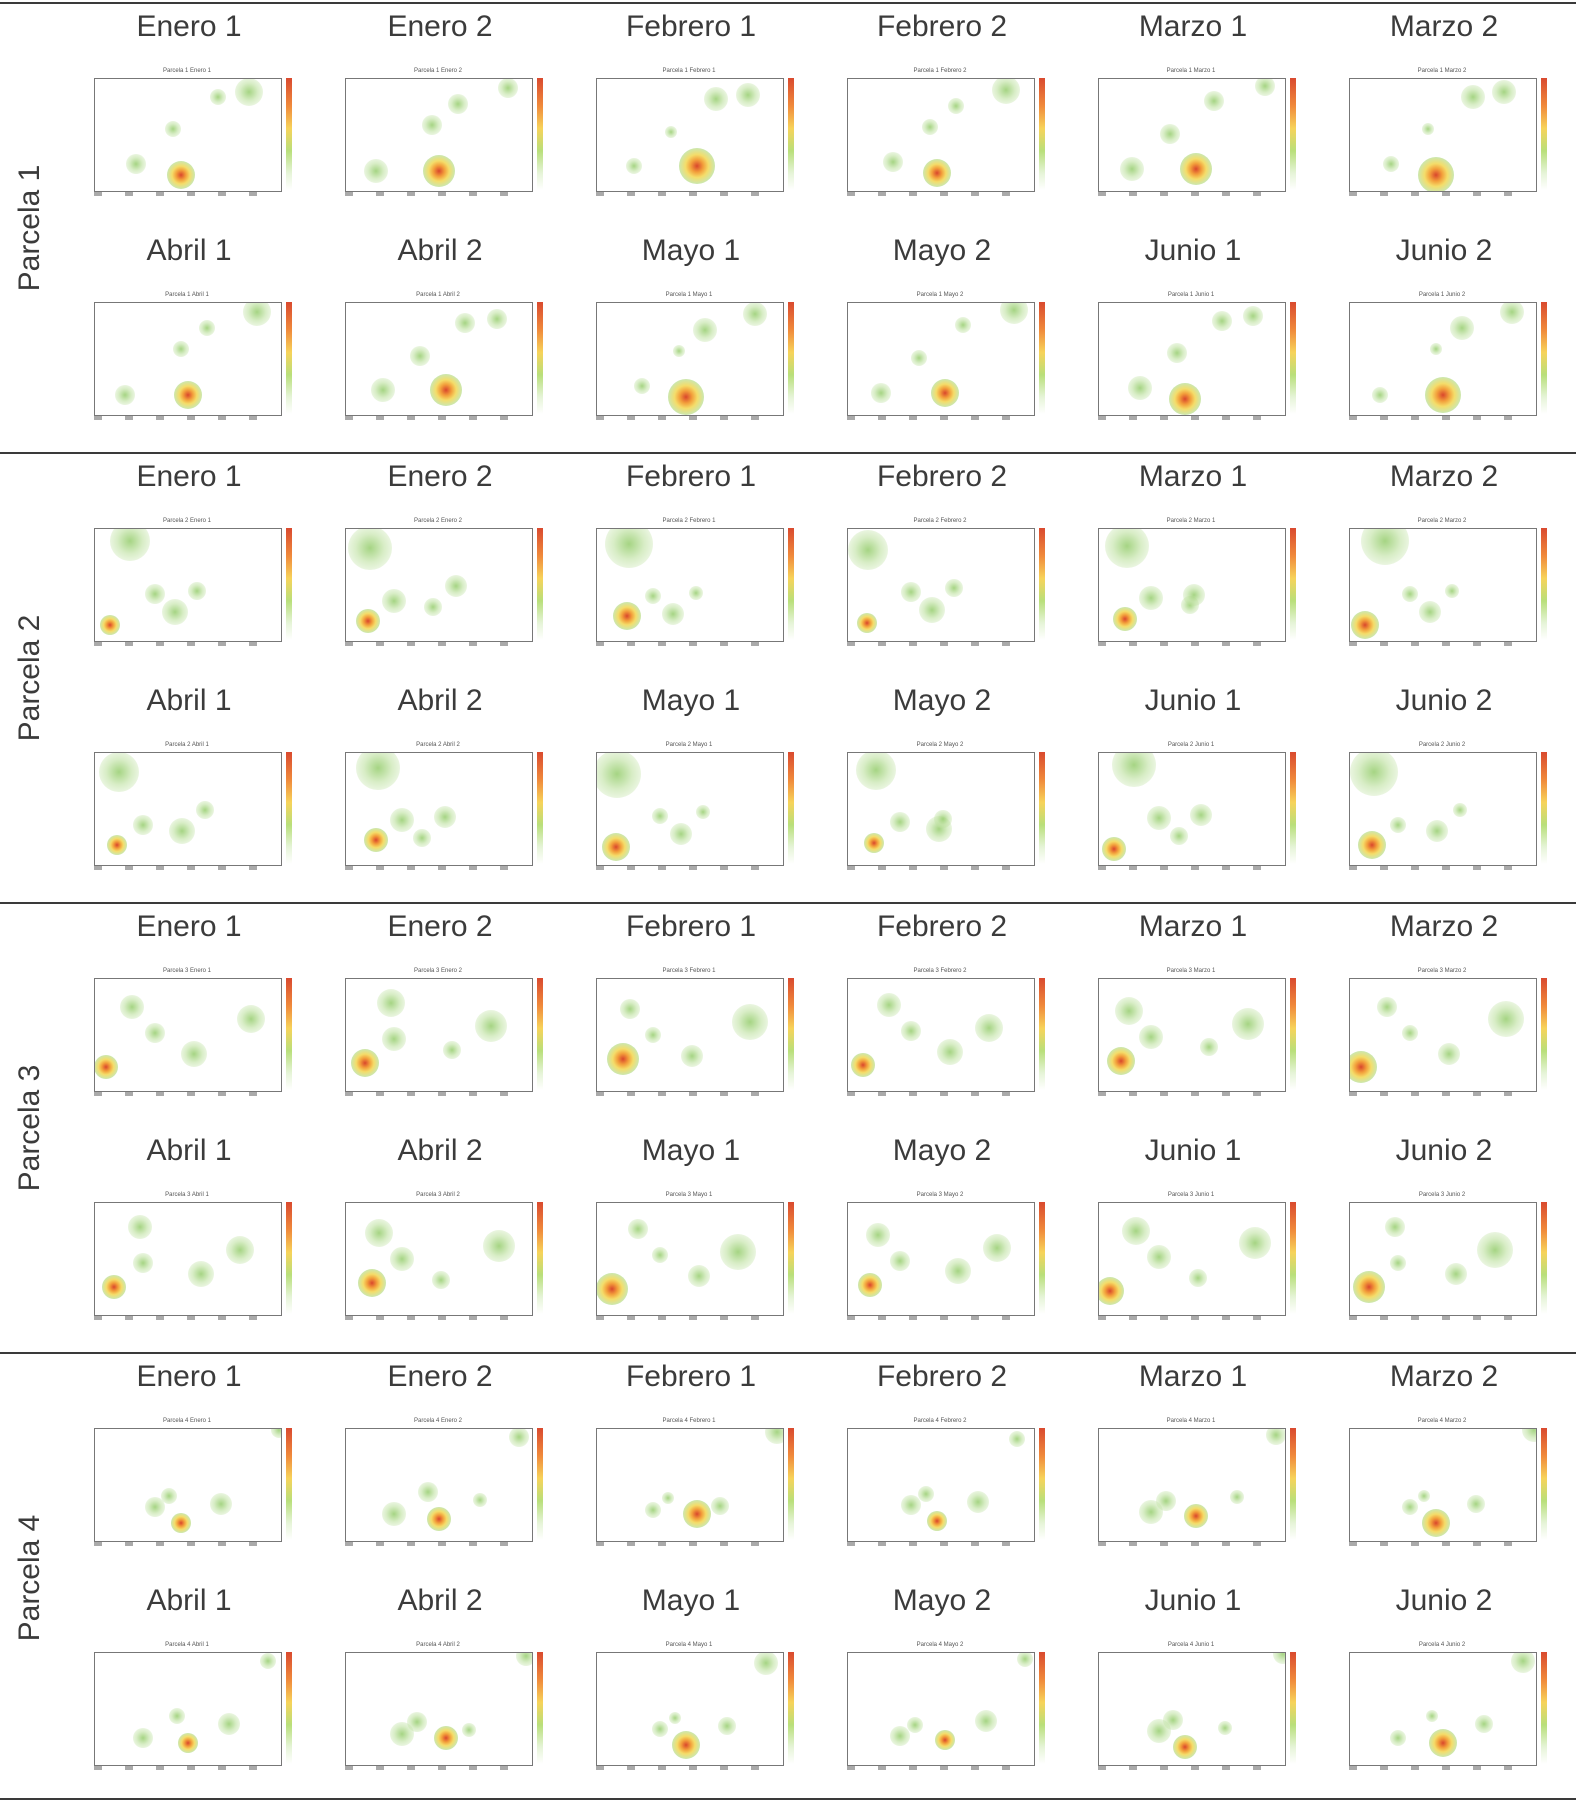 The image size is (1576, 1813). I want to click on heatmap-title: Parcela 4 Abril 1, so click(187, 1645).